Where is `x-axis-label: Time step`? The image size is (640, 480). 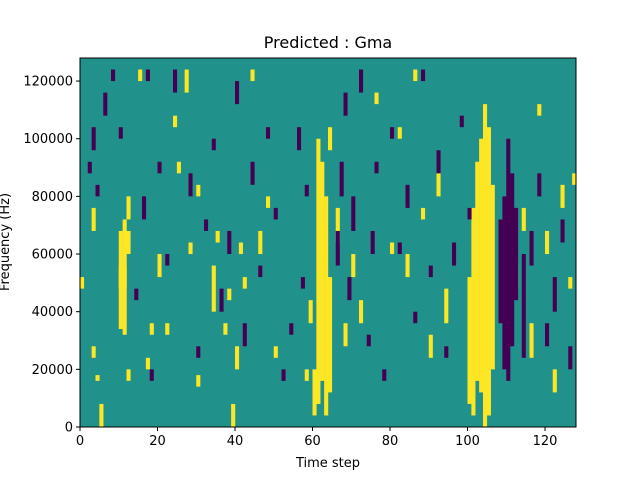 x-axis-label: Time step is located at coordinates (327, 463).